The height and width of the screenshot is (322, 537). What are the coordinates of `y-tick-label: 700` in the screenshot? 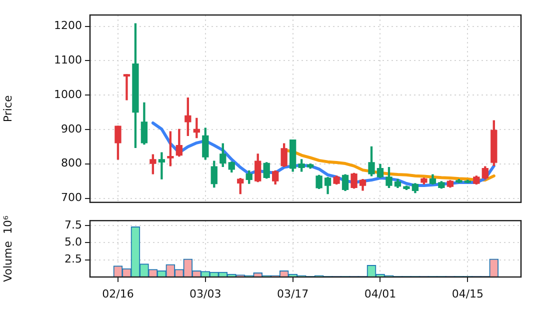 It's located at (71, 197).